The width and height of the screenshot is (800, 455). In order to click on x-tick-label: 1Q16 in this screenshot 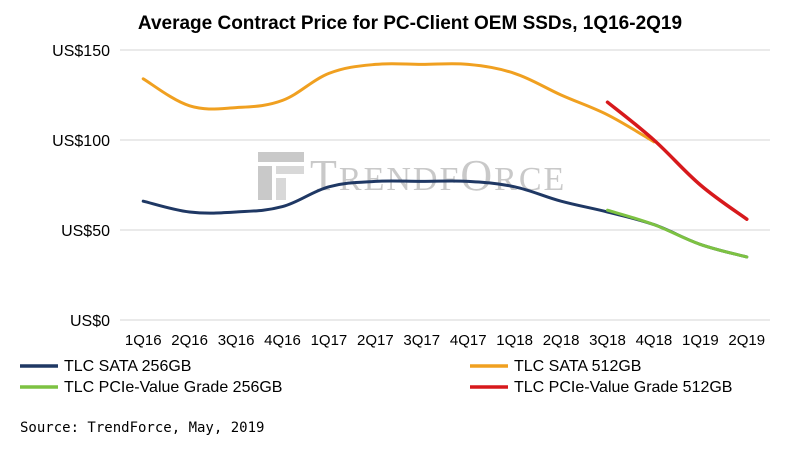, I will do `click(143, 340)`.